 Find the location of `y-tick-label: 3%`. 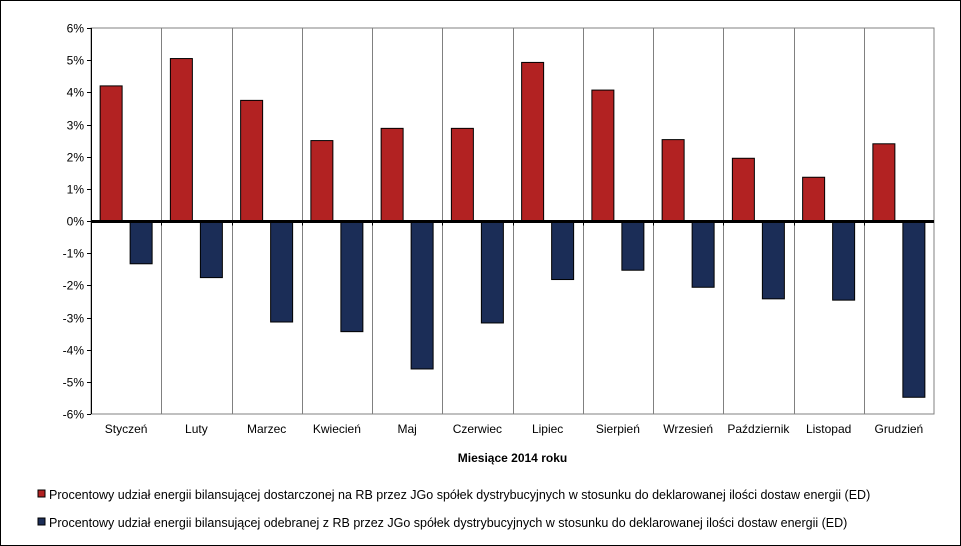

y-tick-label: 3% is located at coordinates (76, 126).